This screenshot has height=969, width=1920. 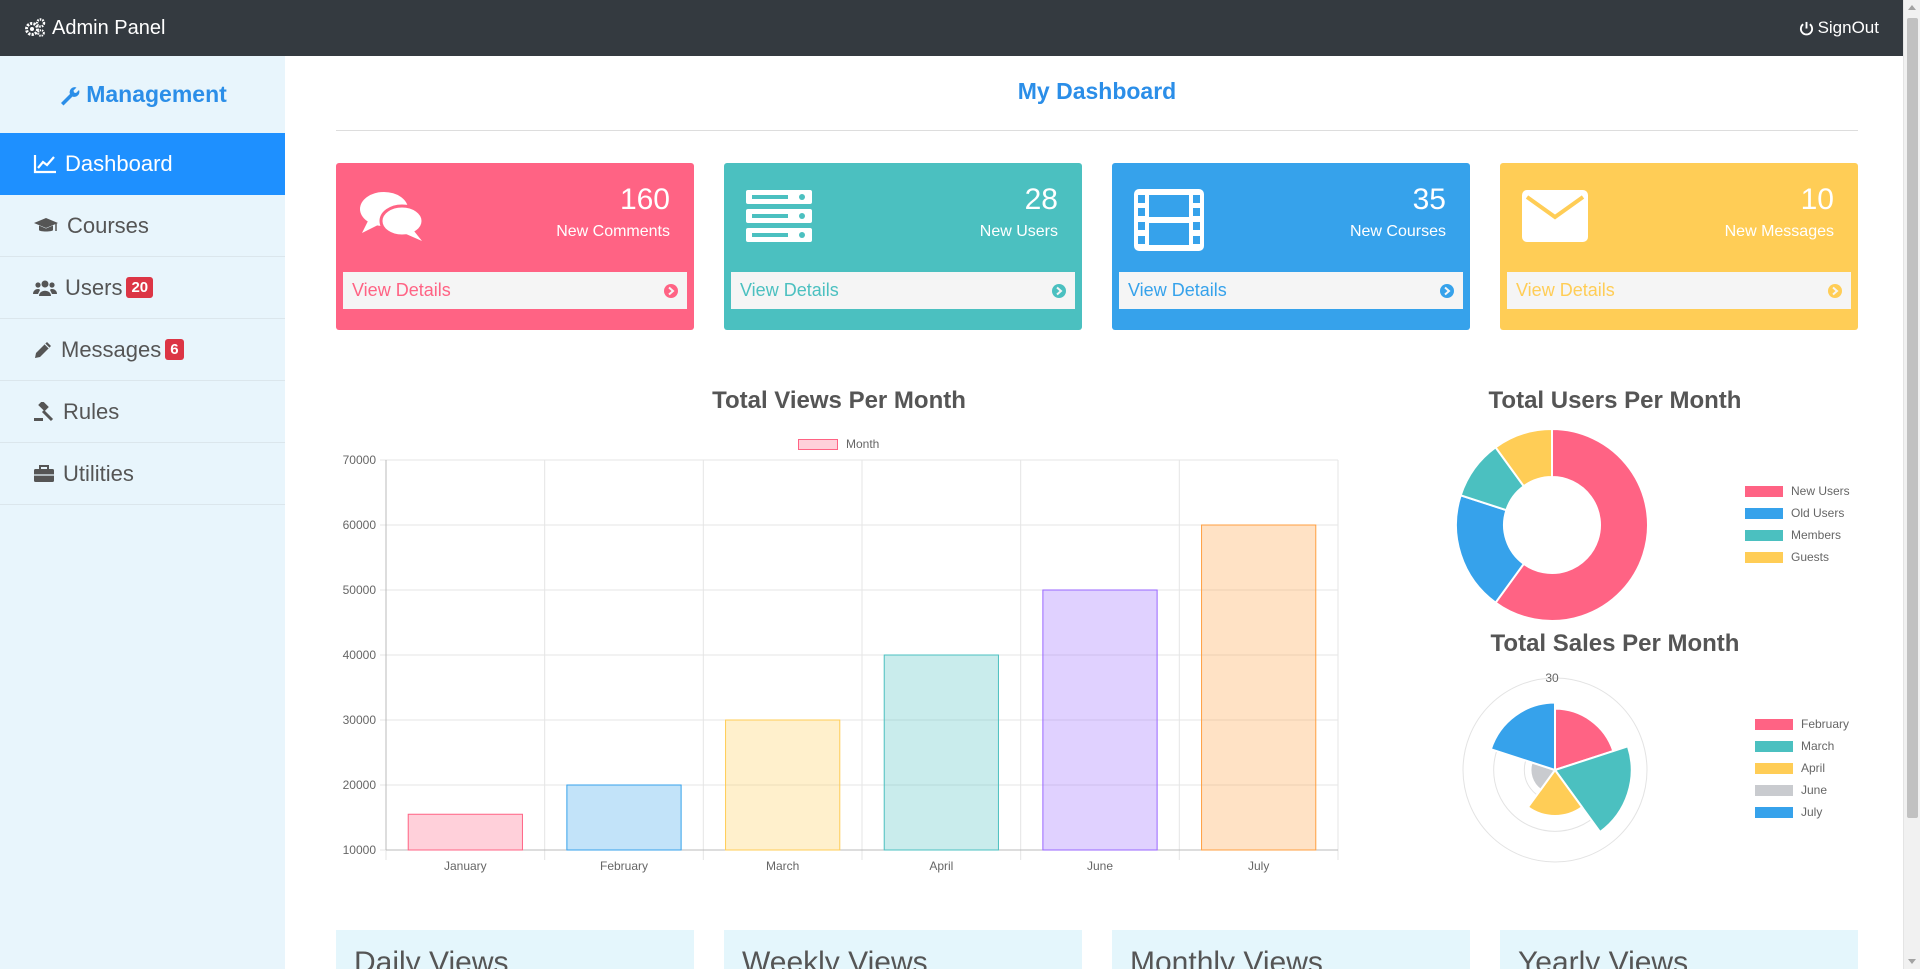 What do you see at coordinates (360, 460) in the screenshot?
I see `y-tick-label: 70000` at bounding box center [360, 460].